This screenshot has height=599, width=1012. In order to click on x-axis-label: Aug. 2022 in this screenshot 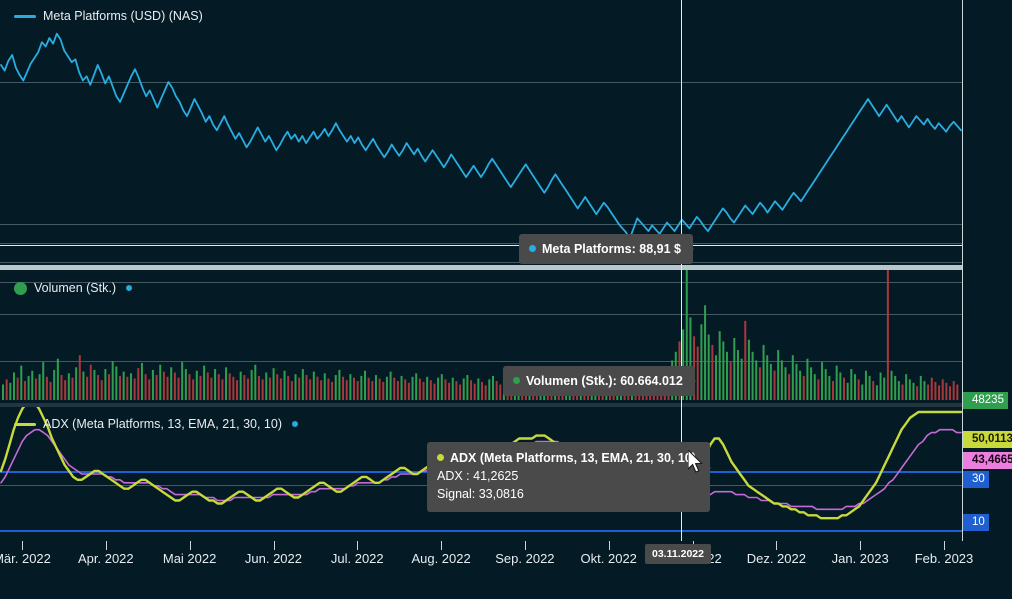, I will do `click(441, 558)`.